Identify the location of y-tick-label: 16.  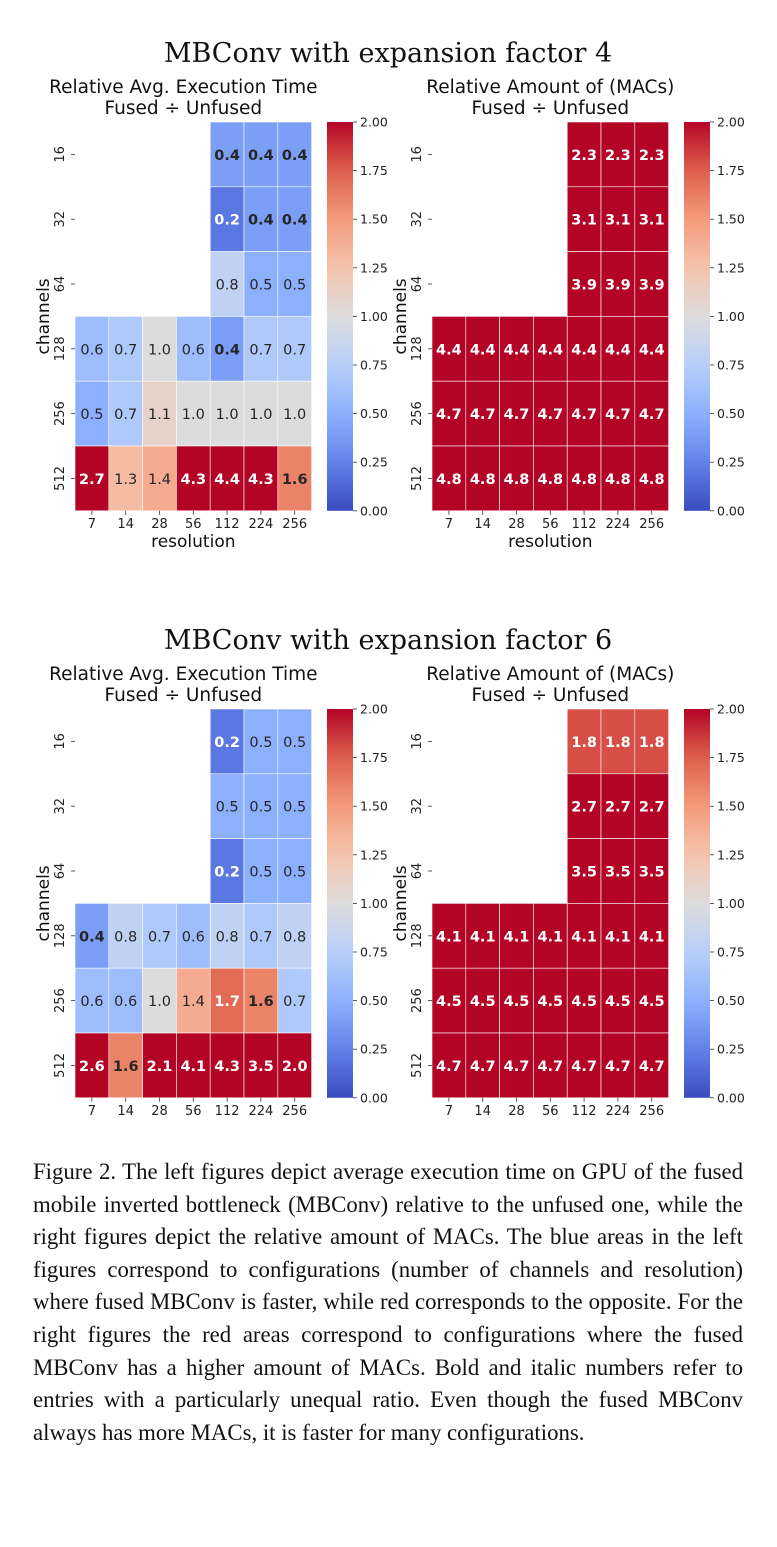
(417, 154).